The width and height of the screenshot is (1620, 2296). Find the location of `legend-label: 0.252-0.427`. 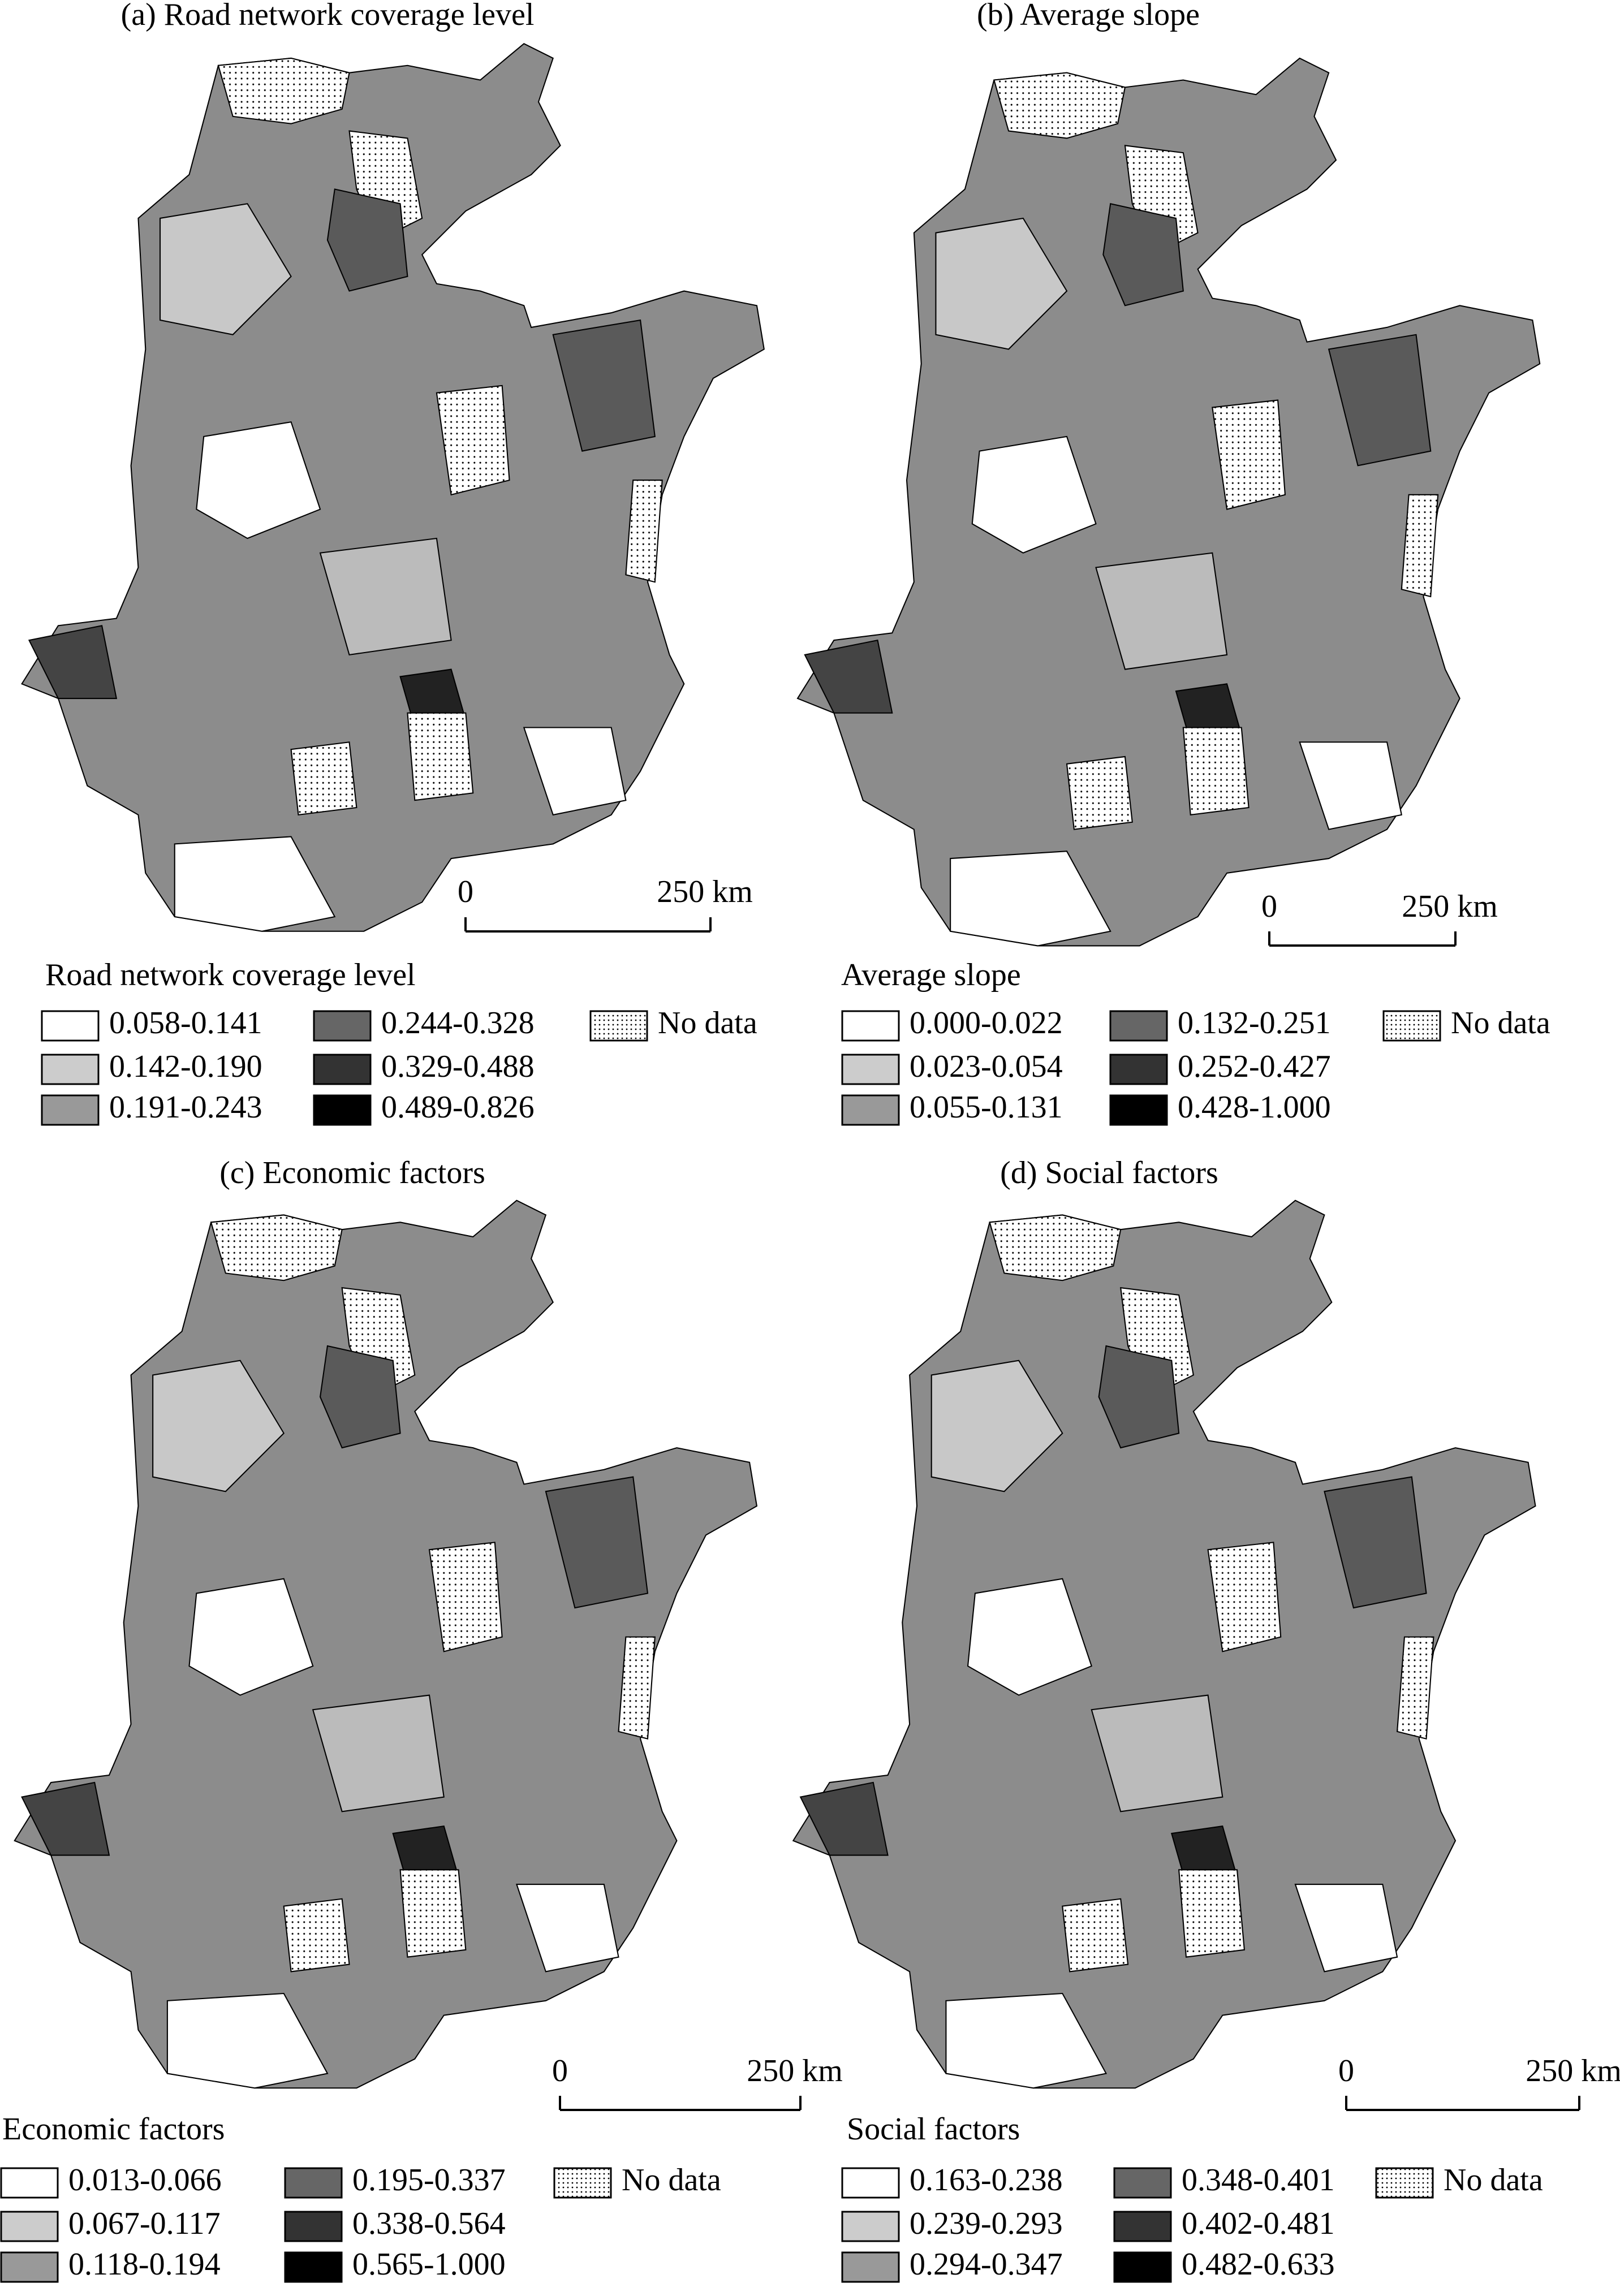

legend-label: 0.252-0.427 is located at coordinates (1254, 1066).